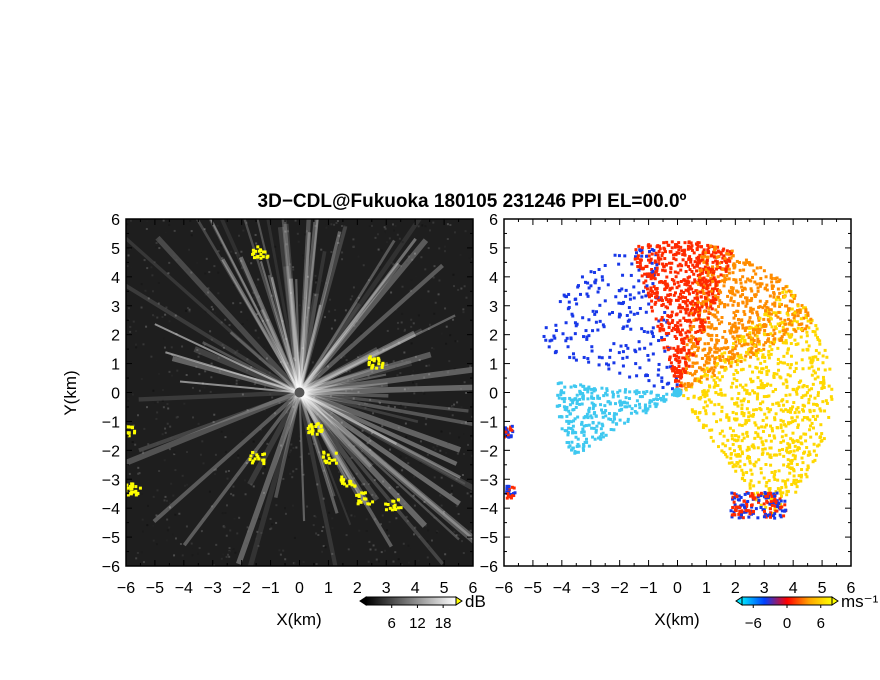 The height and width of the screenshot is (680, 880). I want to click on intensity-highlight-pixel, so click(336, 453).